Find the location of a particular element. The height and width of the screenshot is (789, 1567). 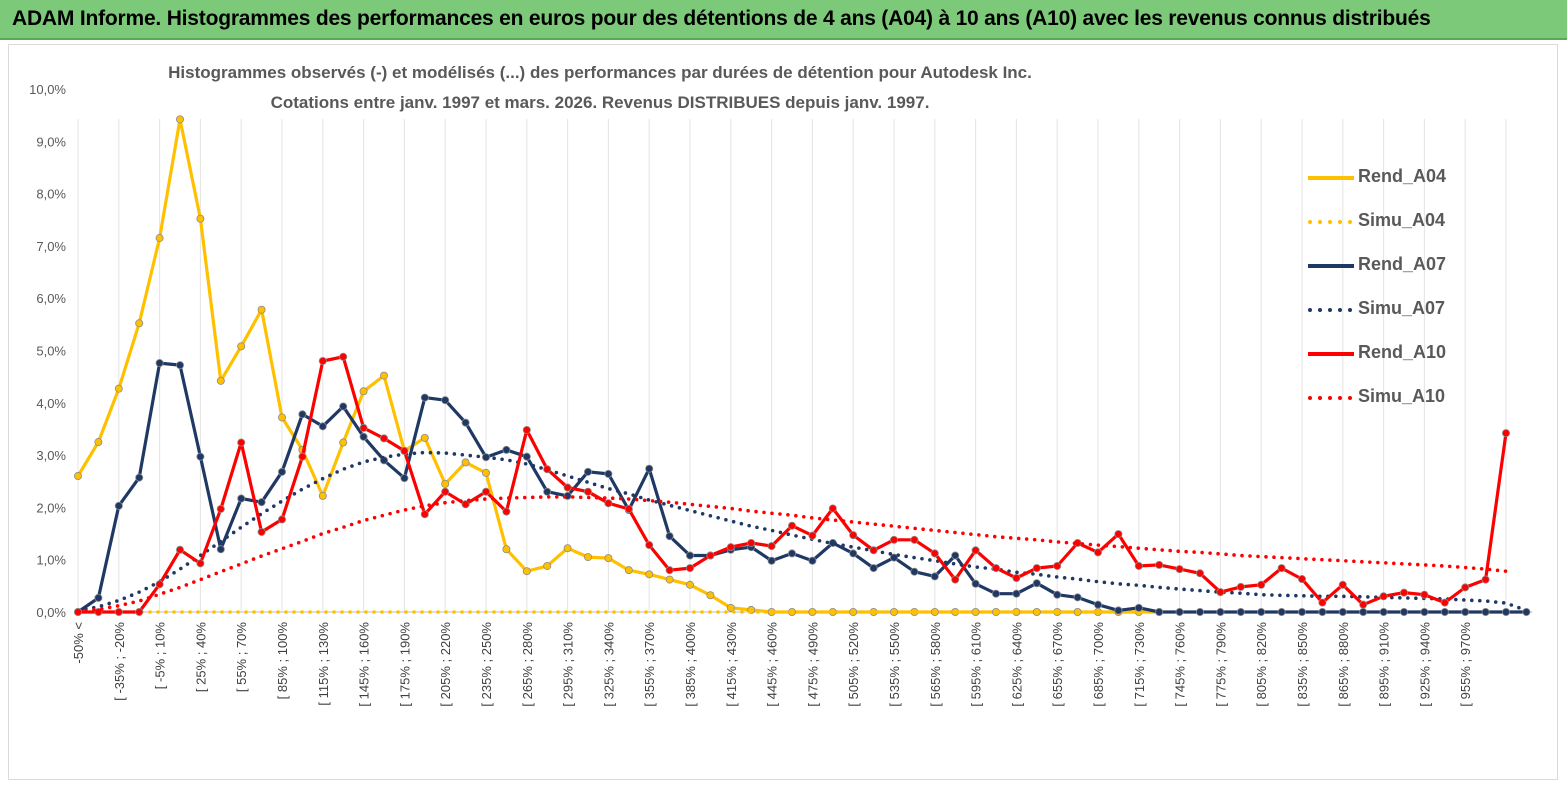

x-tick-label: [ 205% ; 220% is located at coordinates (445, 664).